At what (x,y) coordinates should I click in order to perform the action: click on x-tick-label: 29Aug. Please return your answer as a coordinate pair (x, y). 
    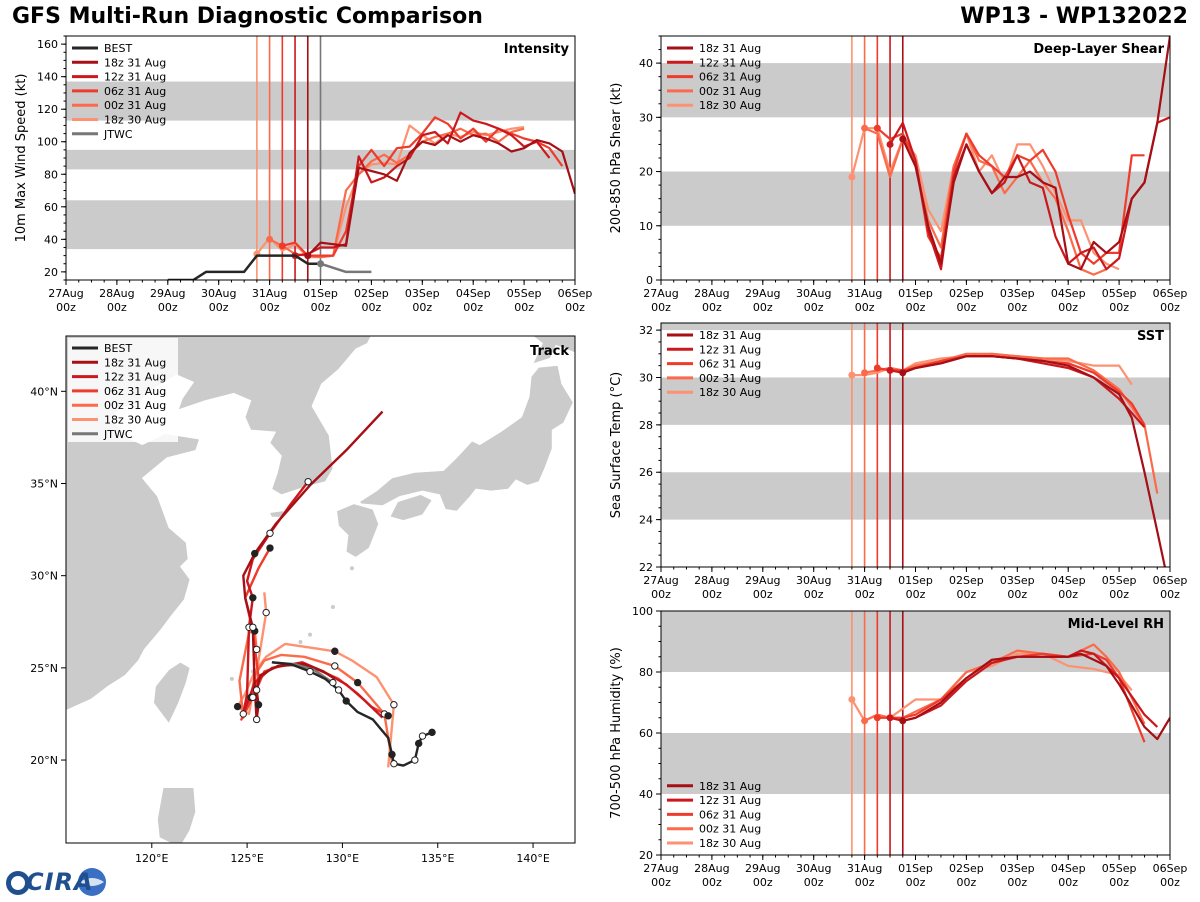
    Looking at the image, I should click on (762, 868).